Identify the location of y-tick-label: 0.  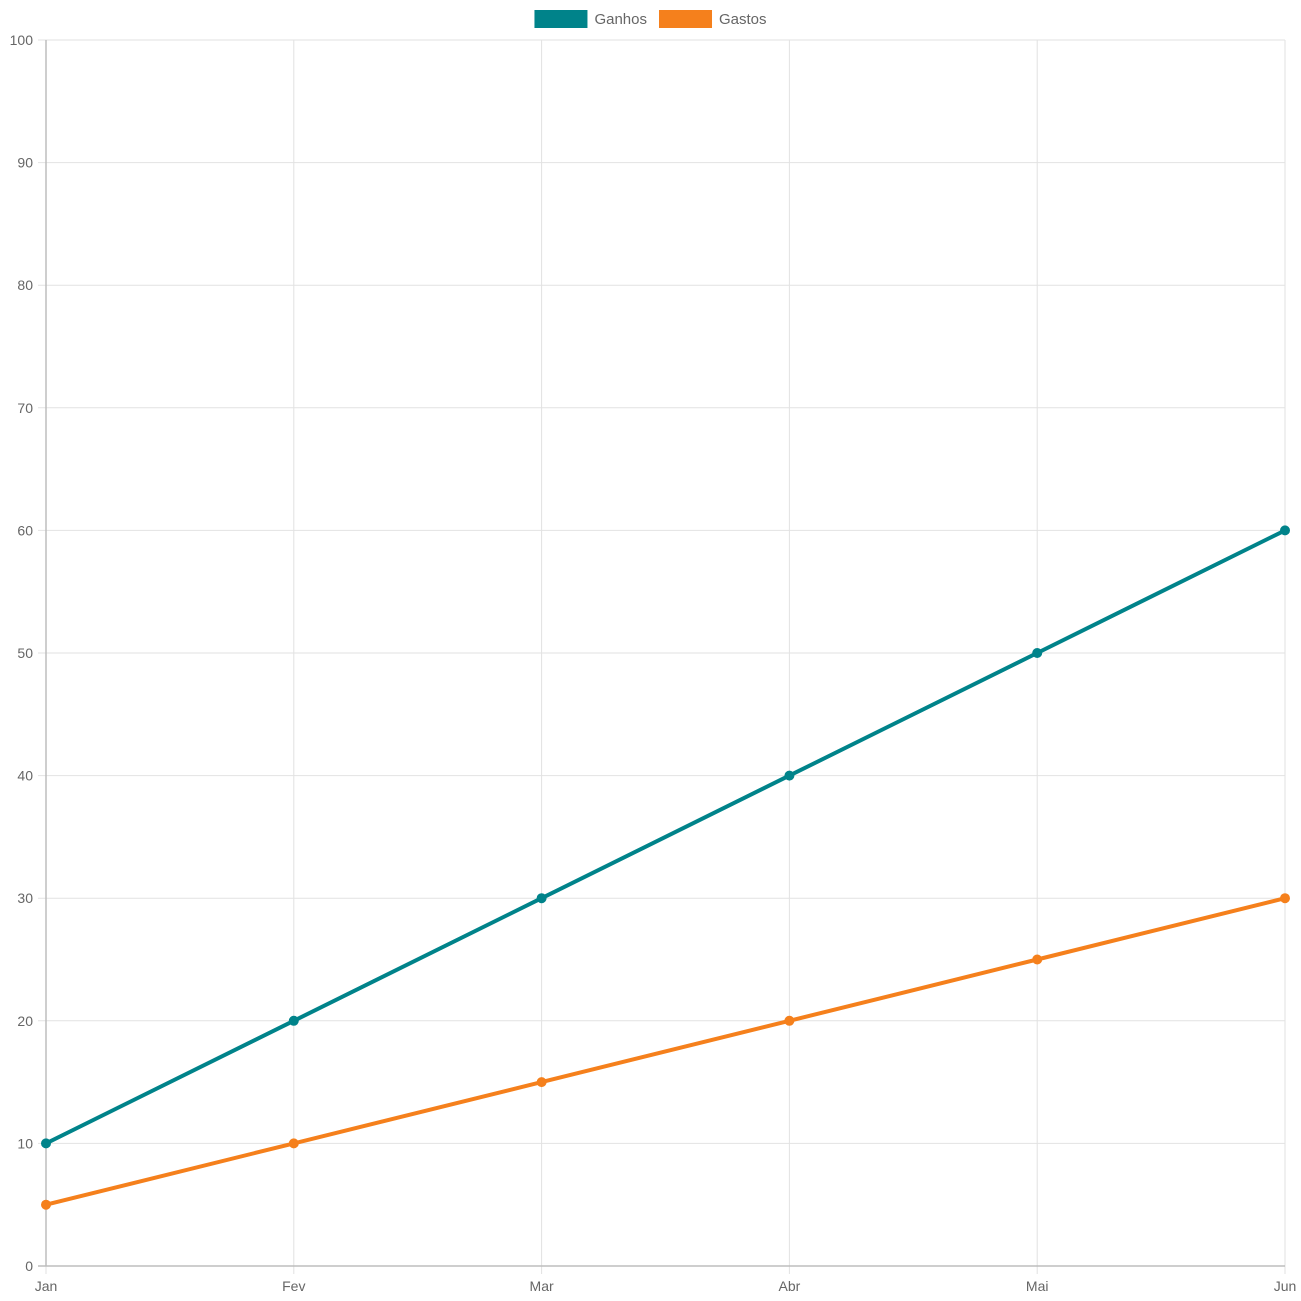
(29, 1266).